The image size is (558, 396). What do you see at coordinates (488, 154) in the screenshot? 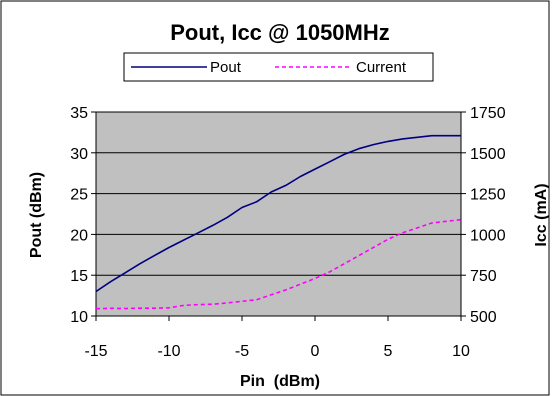
I see `y2-tick-label: 1500` at bounding box center [488, 154].